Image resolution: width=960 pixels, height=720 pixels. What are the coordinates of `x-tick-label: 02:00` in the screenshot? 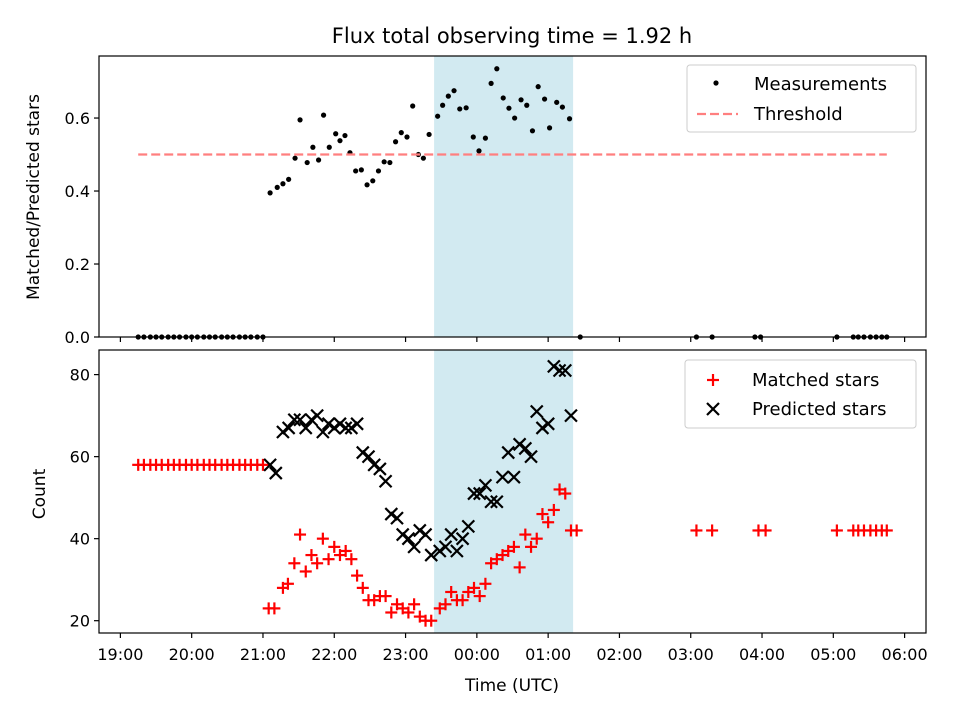 It's located at (619, 654).